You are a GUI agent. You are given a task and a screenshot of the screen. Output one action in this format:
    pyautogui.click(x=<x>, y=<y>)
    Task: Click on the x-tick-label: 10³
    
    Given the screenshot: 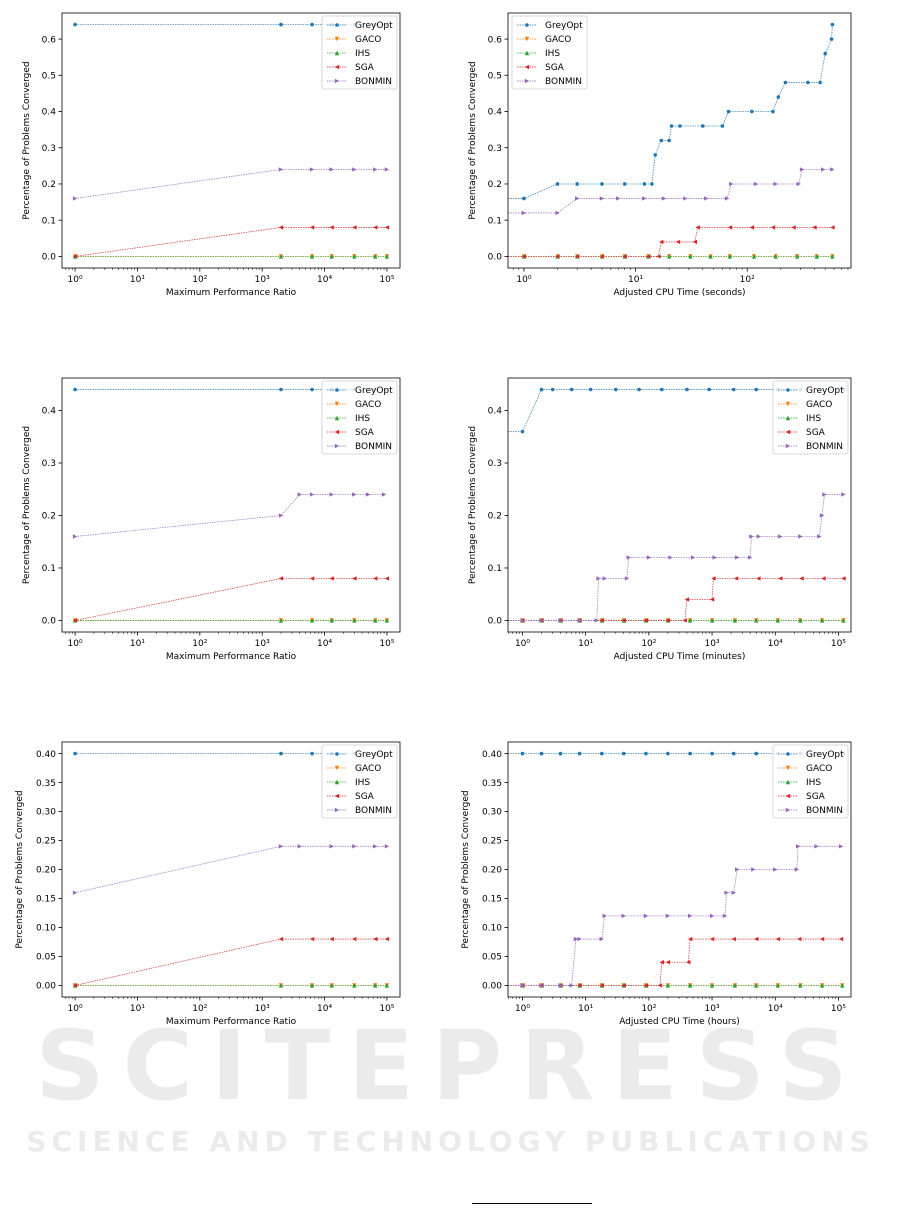 What is the action you would take?
    pyautogui.click(x=712, y=1009)
    